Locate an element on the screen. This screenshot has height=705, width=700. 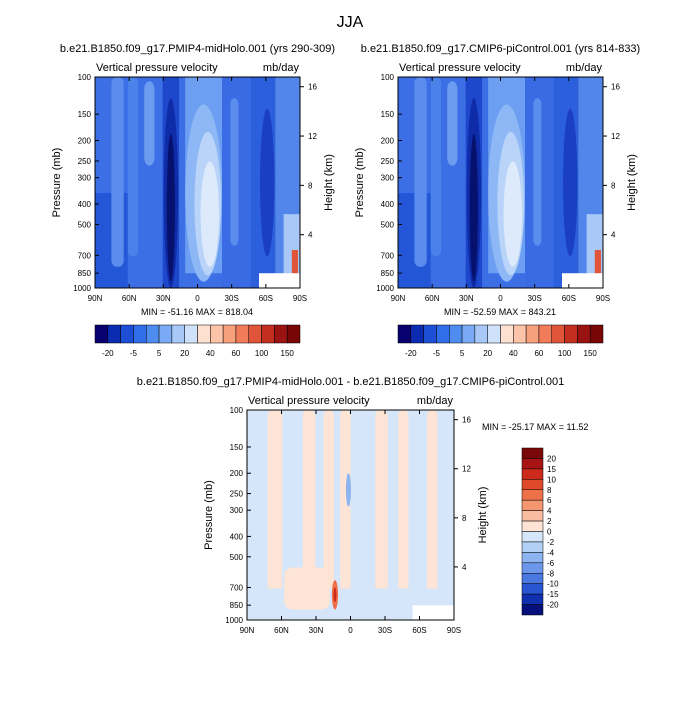
colorbar-label: -15 is located at coordinates (553, 594).